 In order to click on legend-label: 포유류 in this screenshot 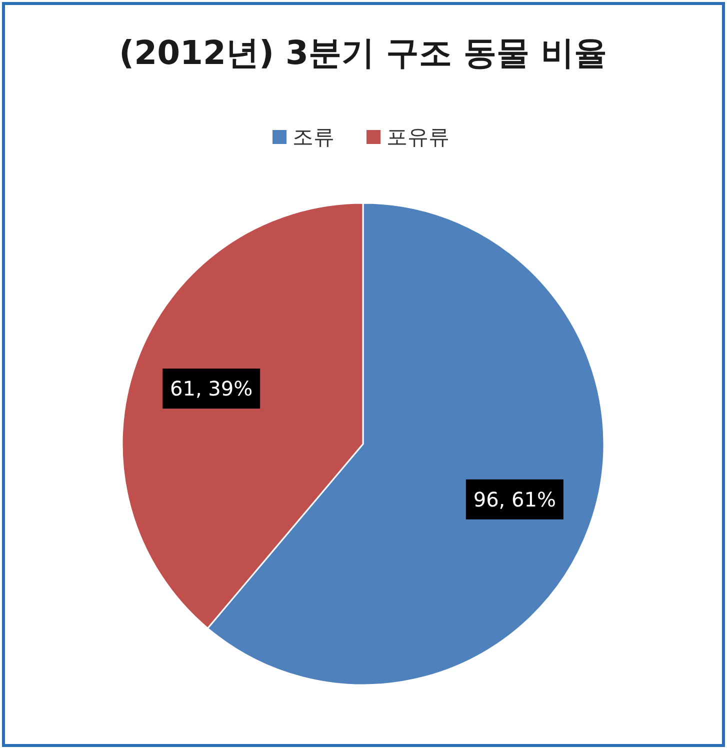, I will do `click(418, 137)`.